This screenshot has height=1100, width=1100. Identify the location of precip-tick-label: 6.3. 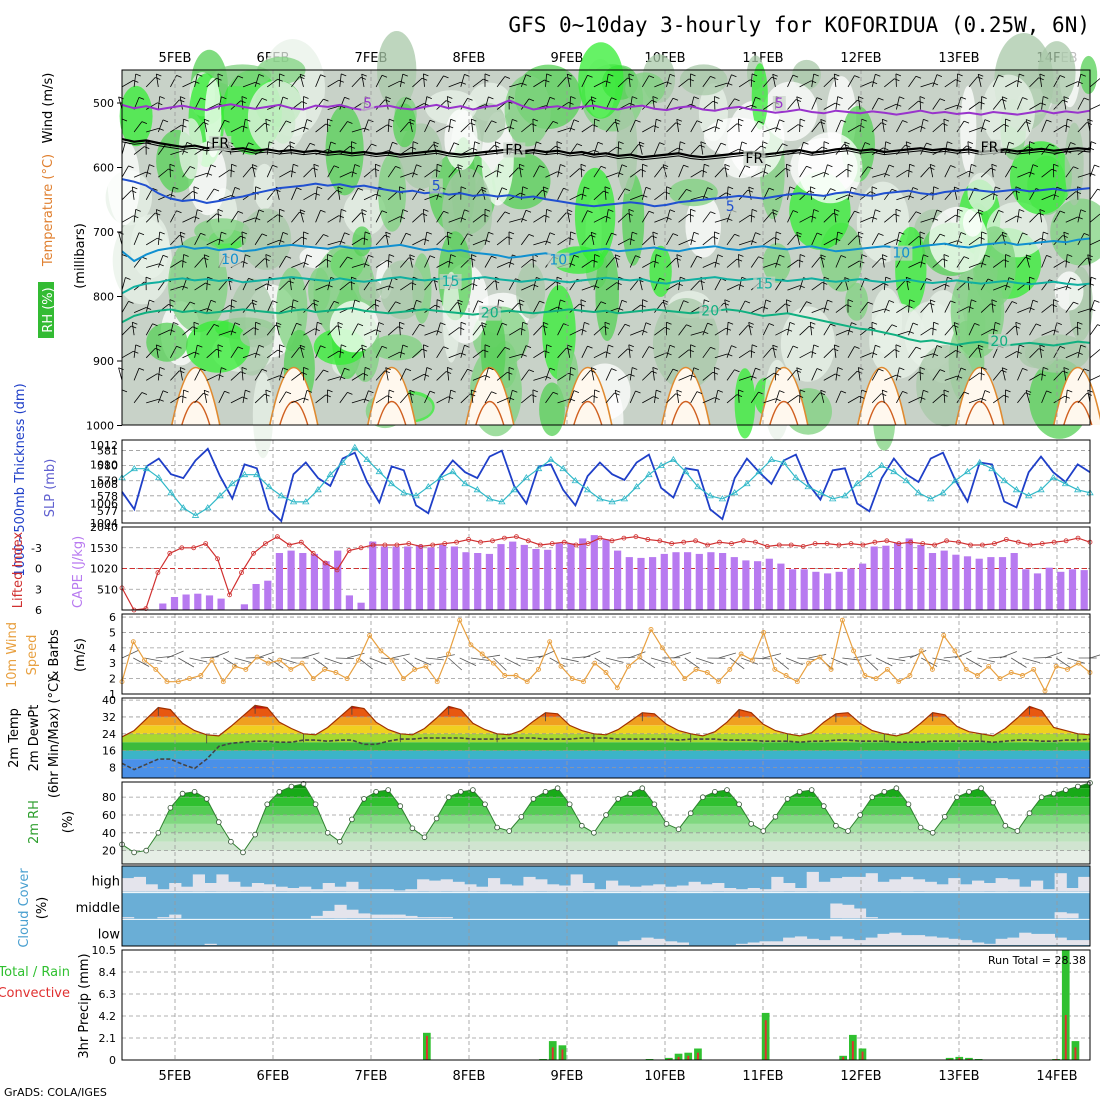
(108, 994).